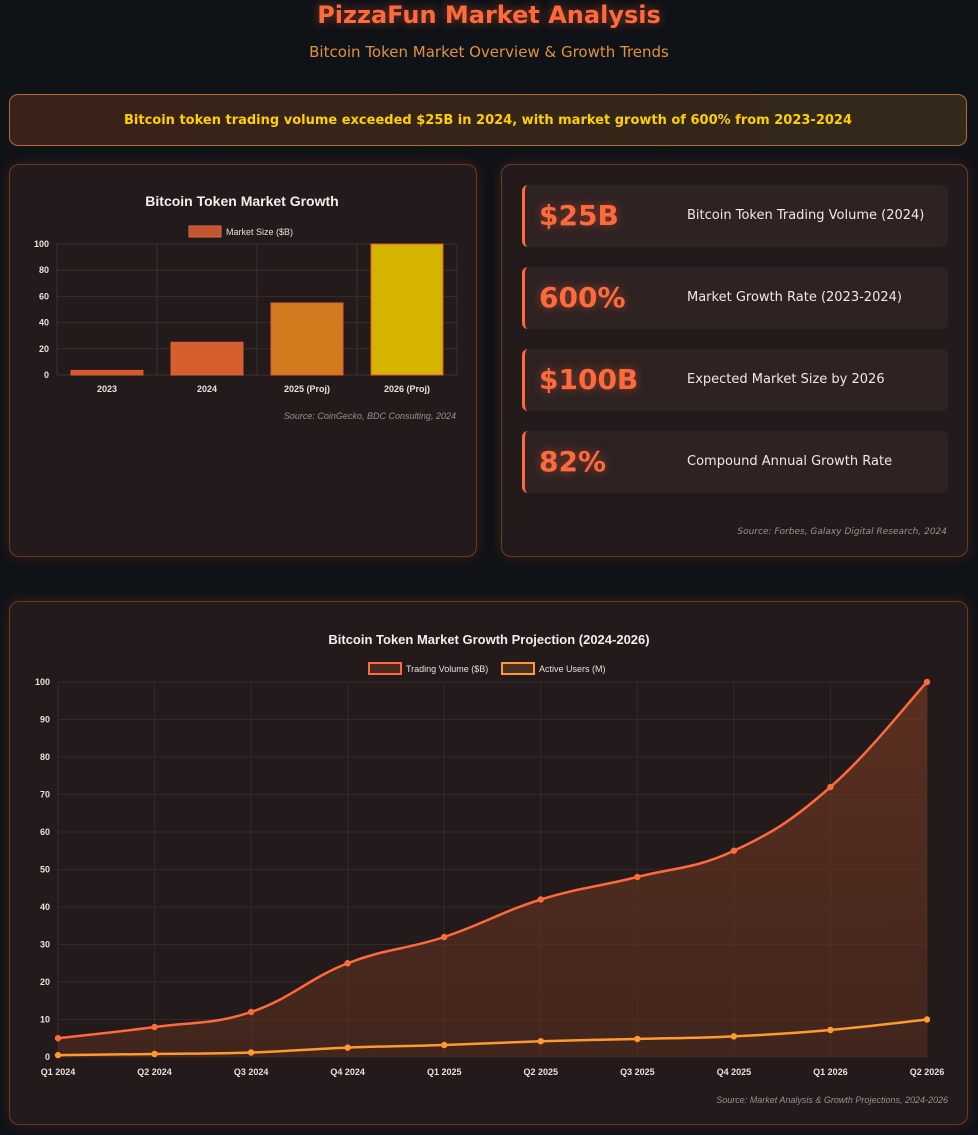 This screenshot has width=978, height=1135. I want to click on stat-label: Expected Market Size by 2026, so click(786, 379).